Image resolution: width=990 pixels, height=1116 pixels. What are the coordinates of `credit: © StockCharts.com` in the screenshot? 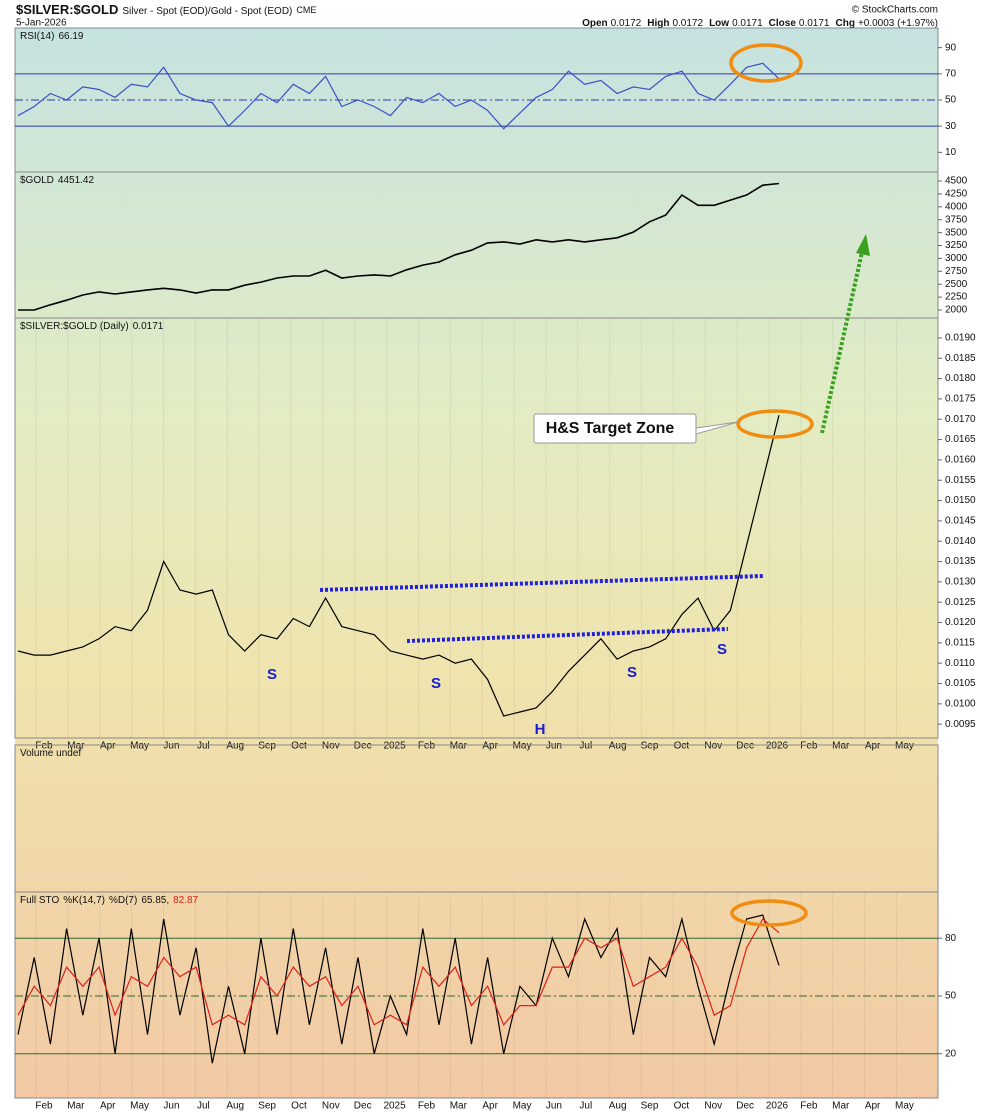 It's located at (895, 10).